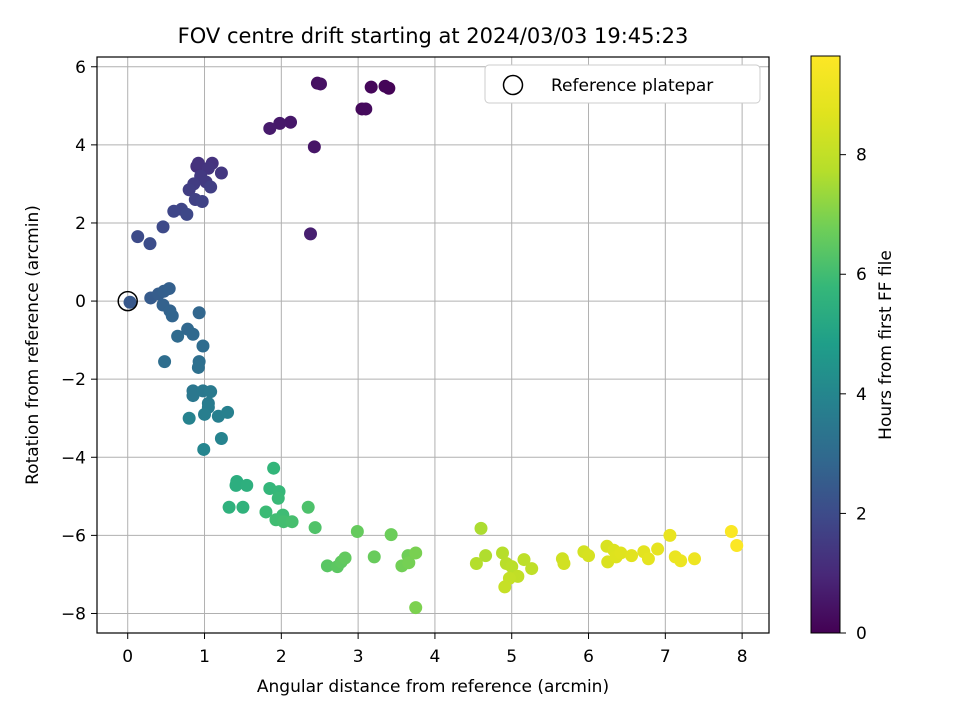  I want to click on x-tick-label: 7, so click(665, 657).